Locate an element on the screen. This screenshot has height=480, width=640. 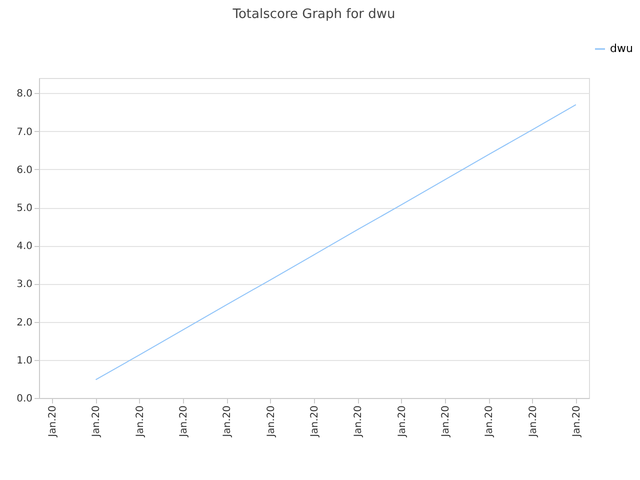
y-tick-label: 1.0 is located at coordinates (24, 360).